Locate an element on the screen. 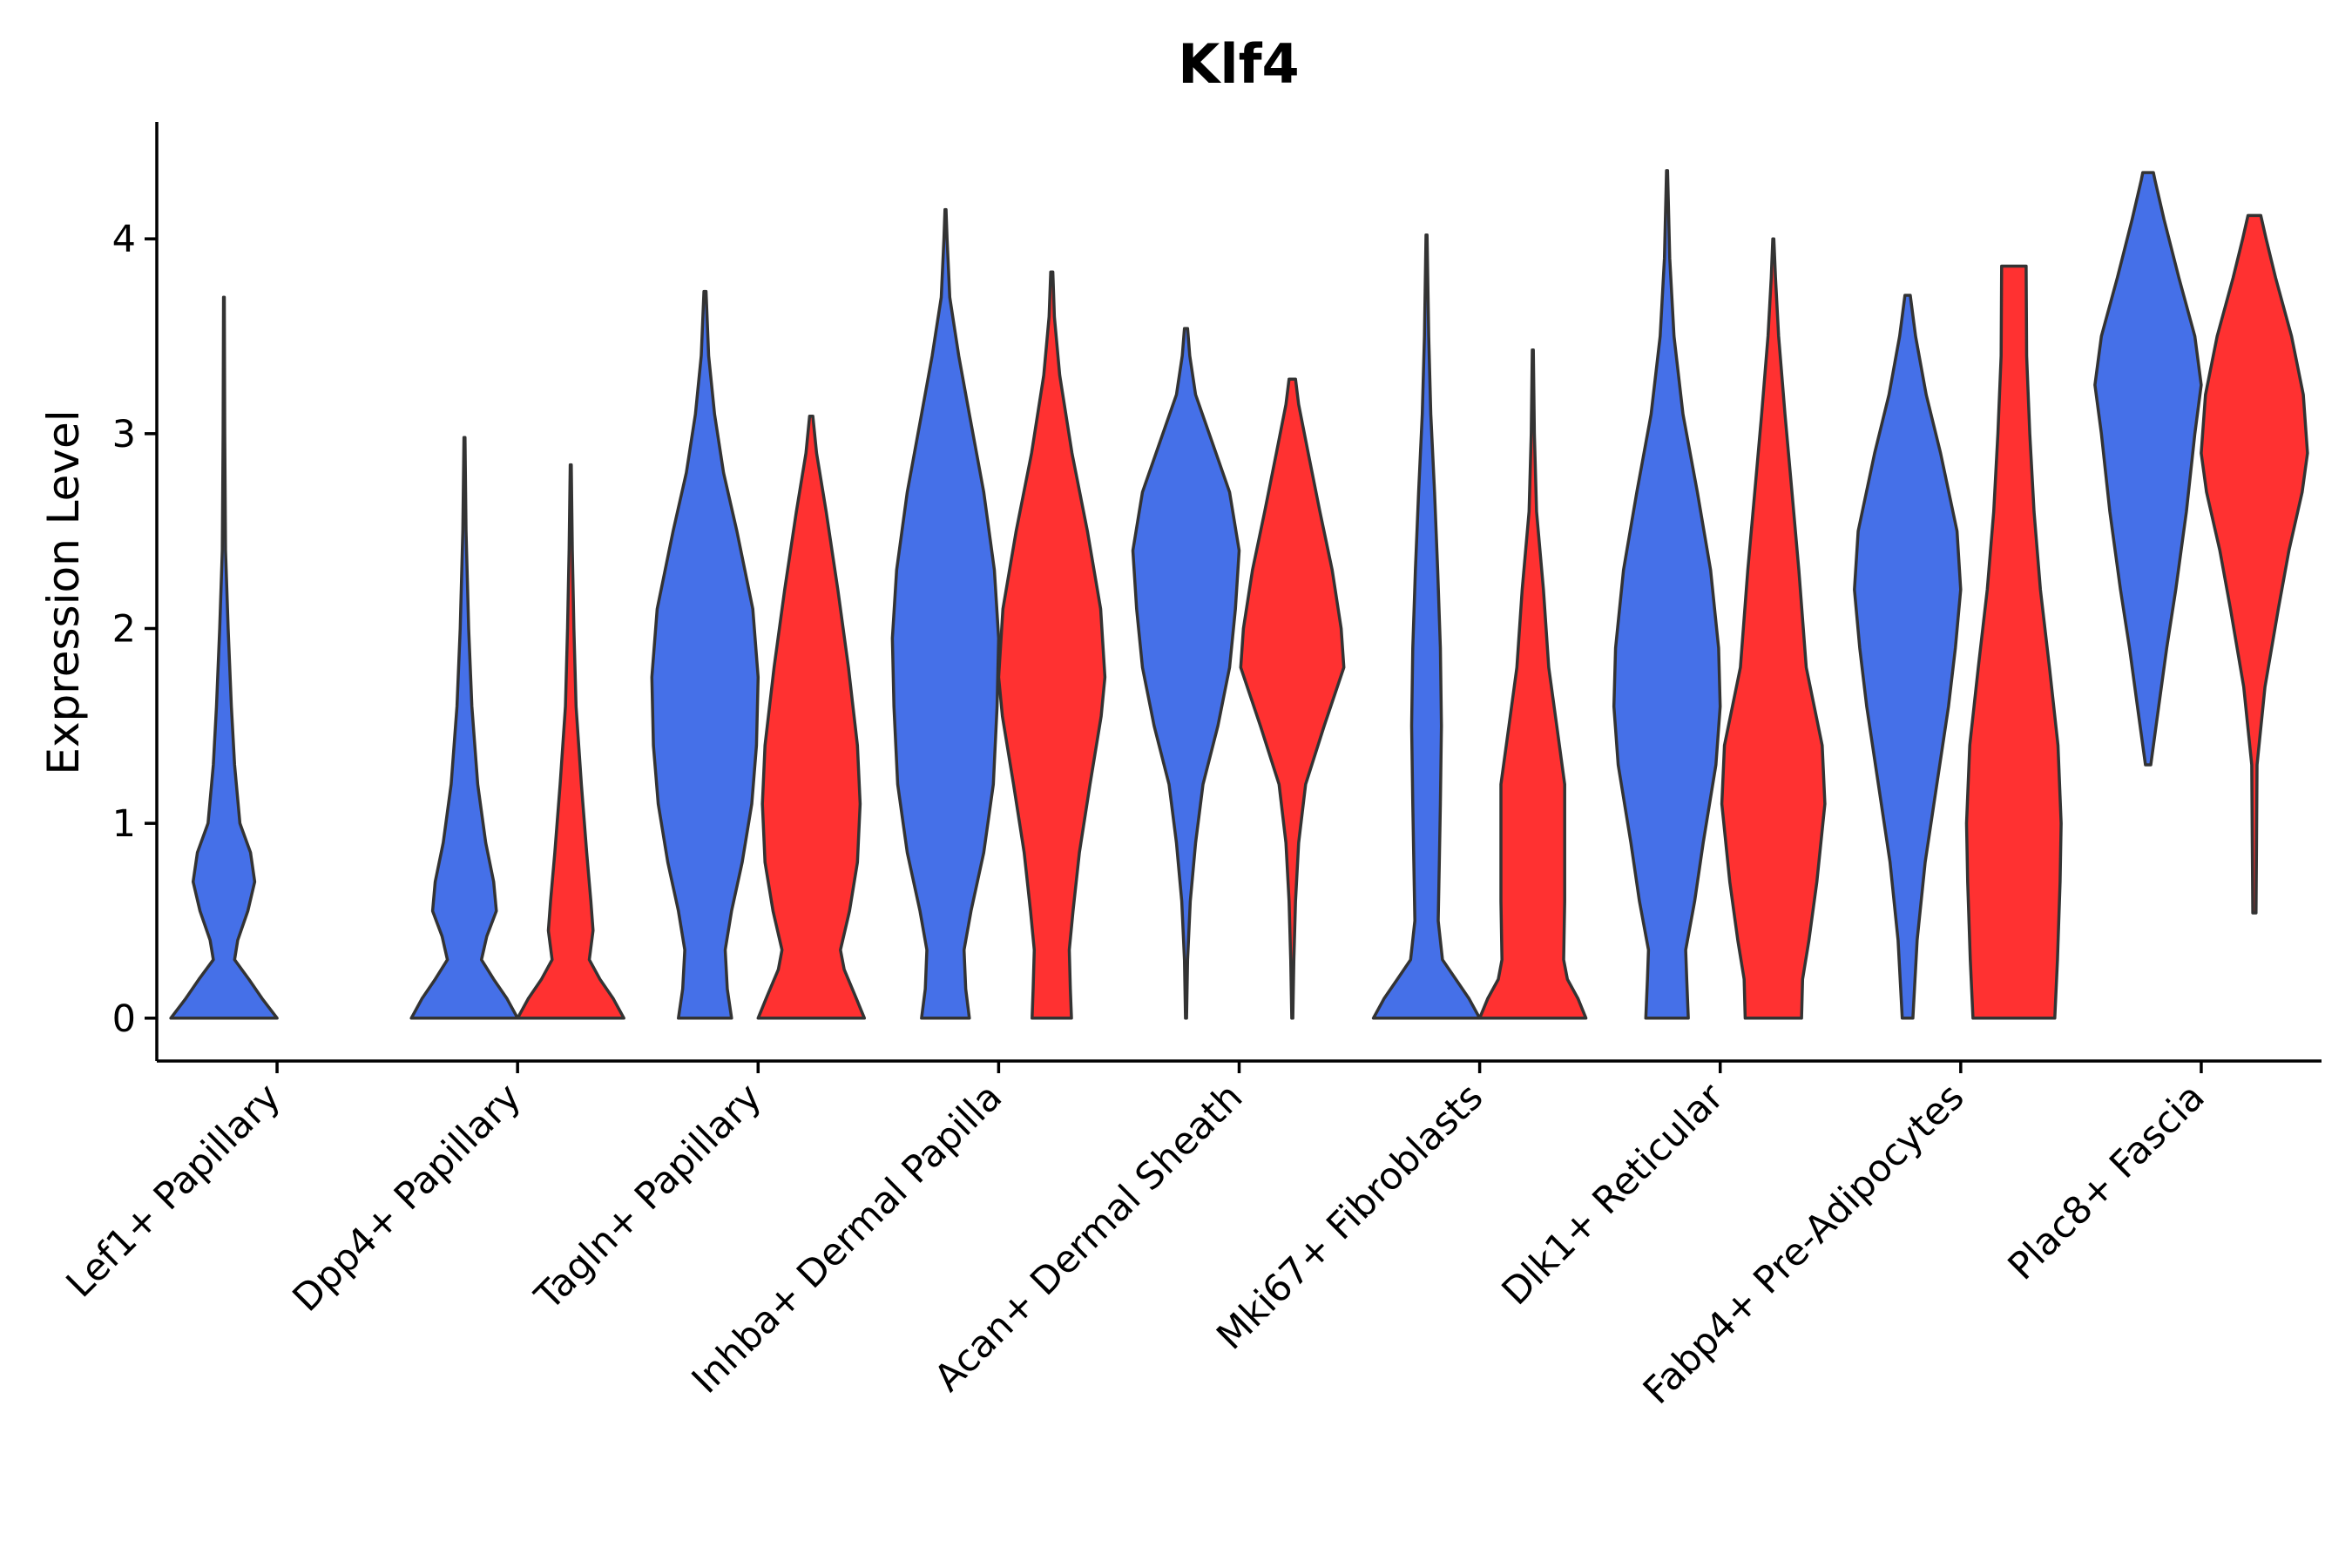 This screenshot has height=1568, width=2352. x-tick-label-6: Dlk1+ Reticular is located at coordinates (1614, 1194).